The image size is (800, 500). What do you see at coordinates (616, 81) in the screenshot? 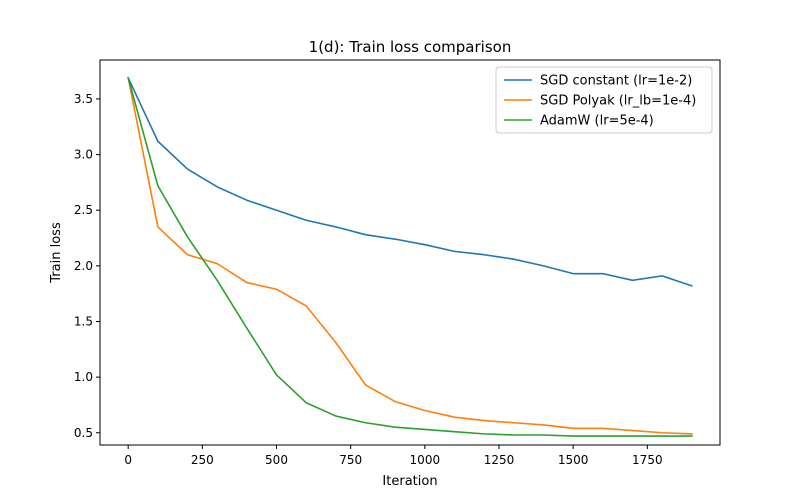
I see `legend-label: SGD constant (lr=1e-2)` at bounding box center [616, 81].